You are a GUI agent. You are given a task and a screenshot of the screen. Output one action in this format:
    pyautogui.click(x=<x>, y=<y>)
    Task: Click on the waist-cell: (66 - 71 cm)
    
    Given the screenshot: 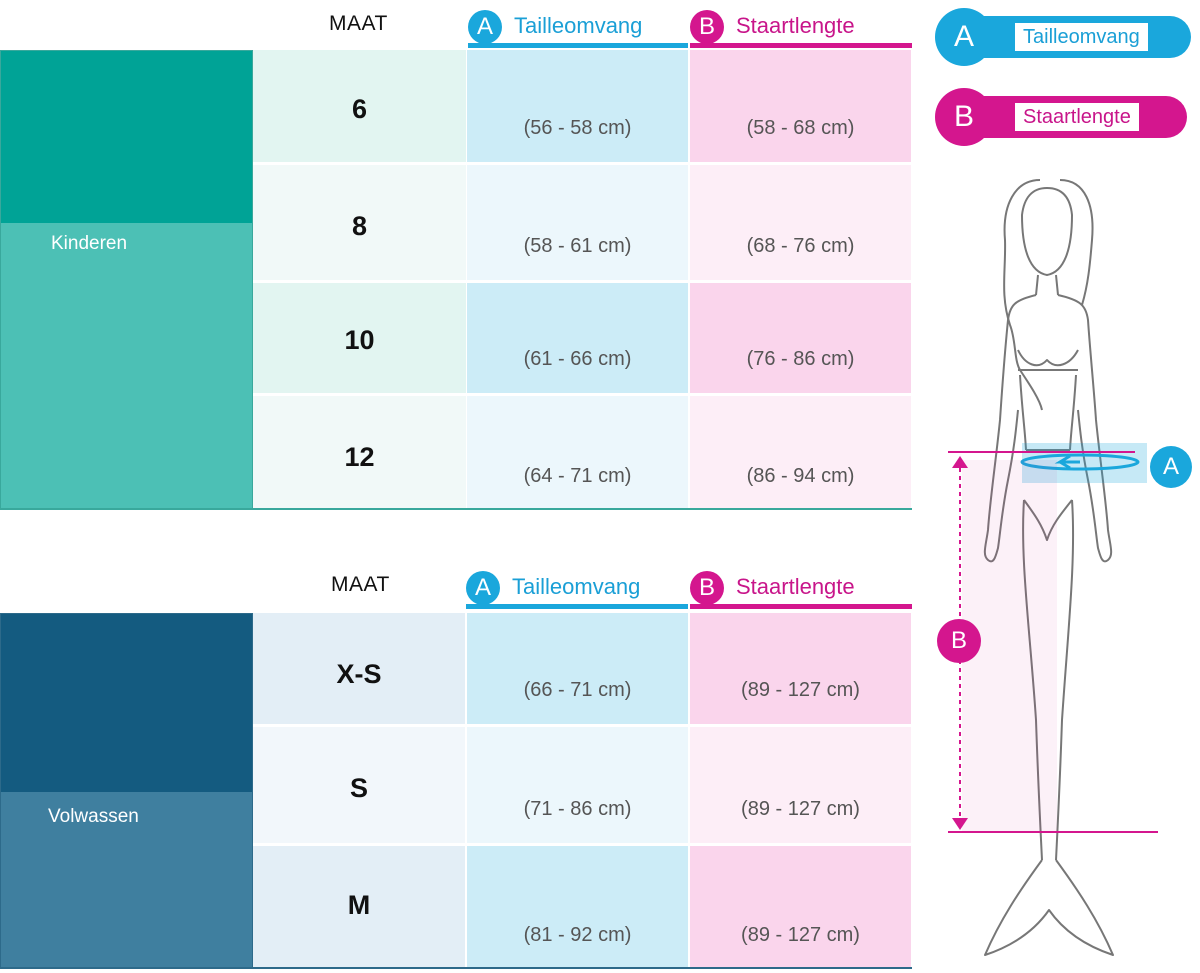 What is the action you would take?
    pyautogui.click(x=577, y=668)
    